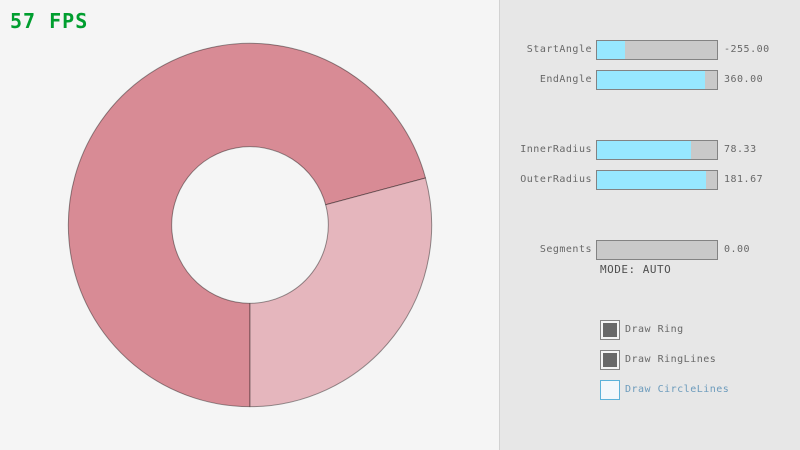 The image size is (800, 450). I want to click on checkbox-draw-ring, so click(610, 330).